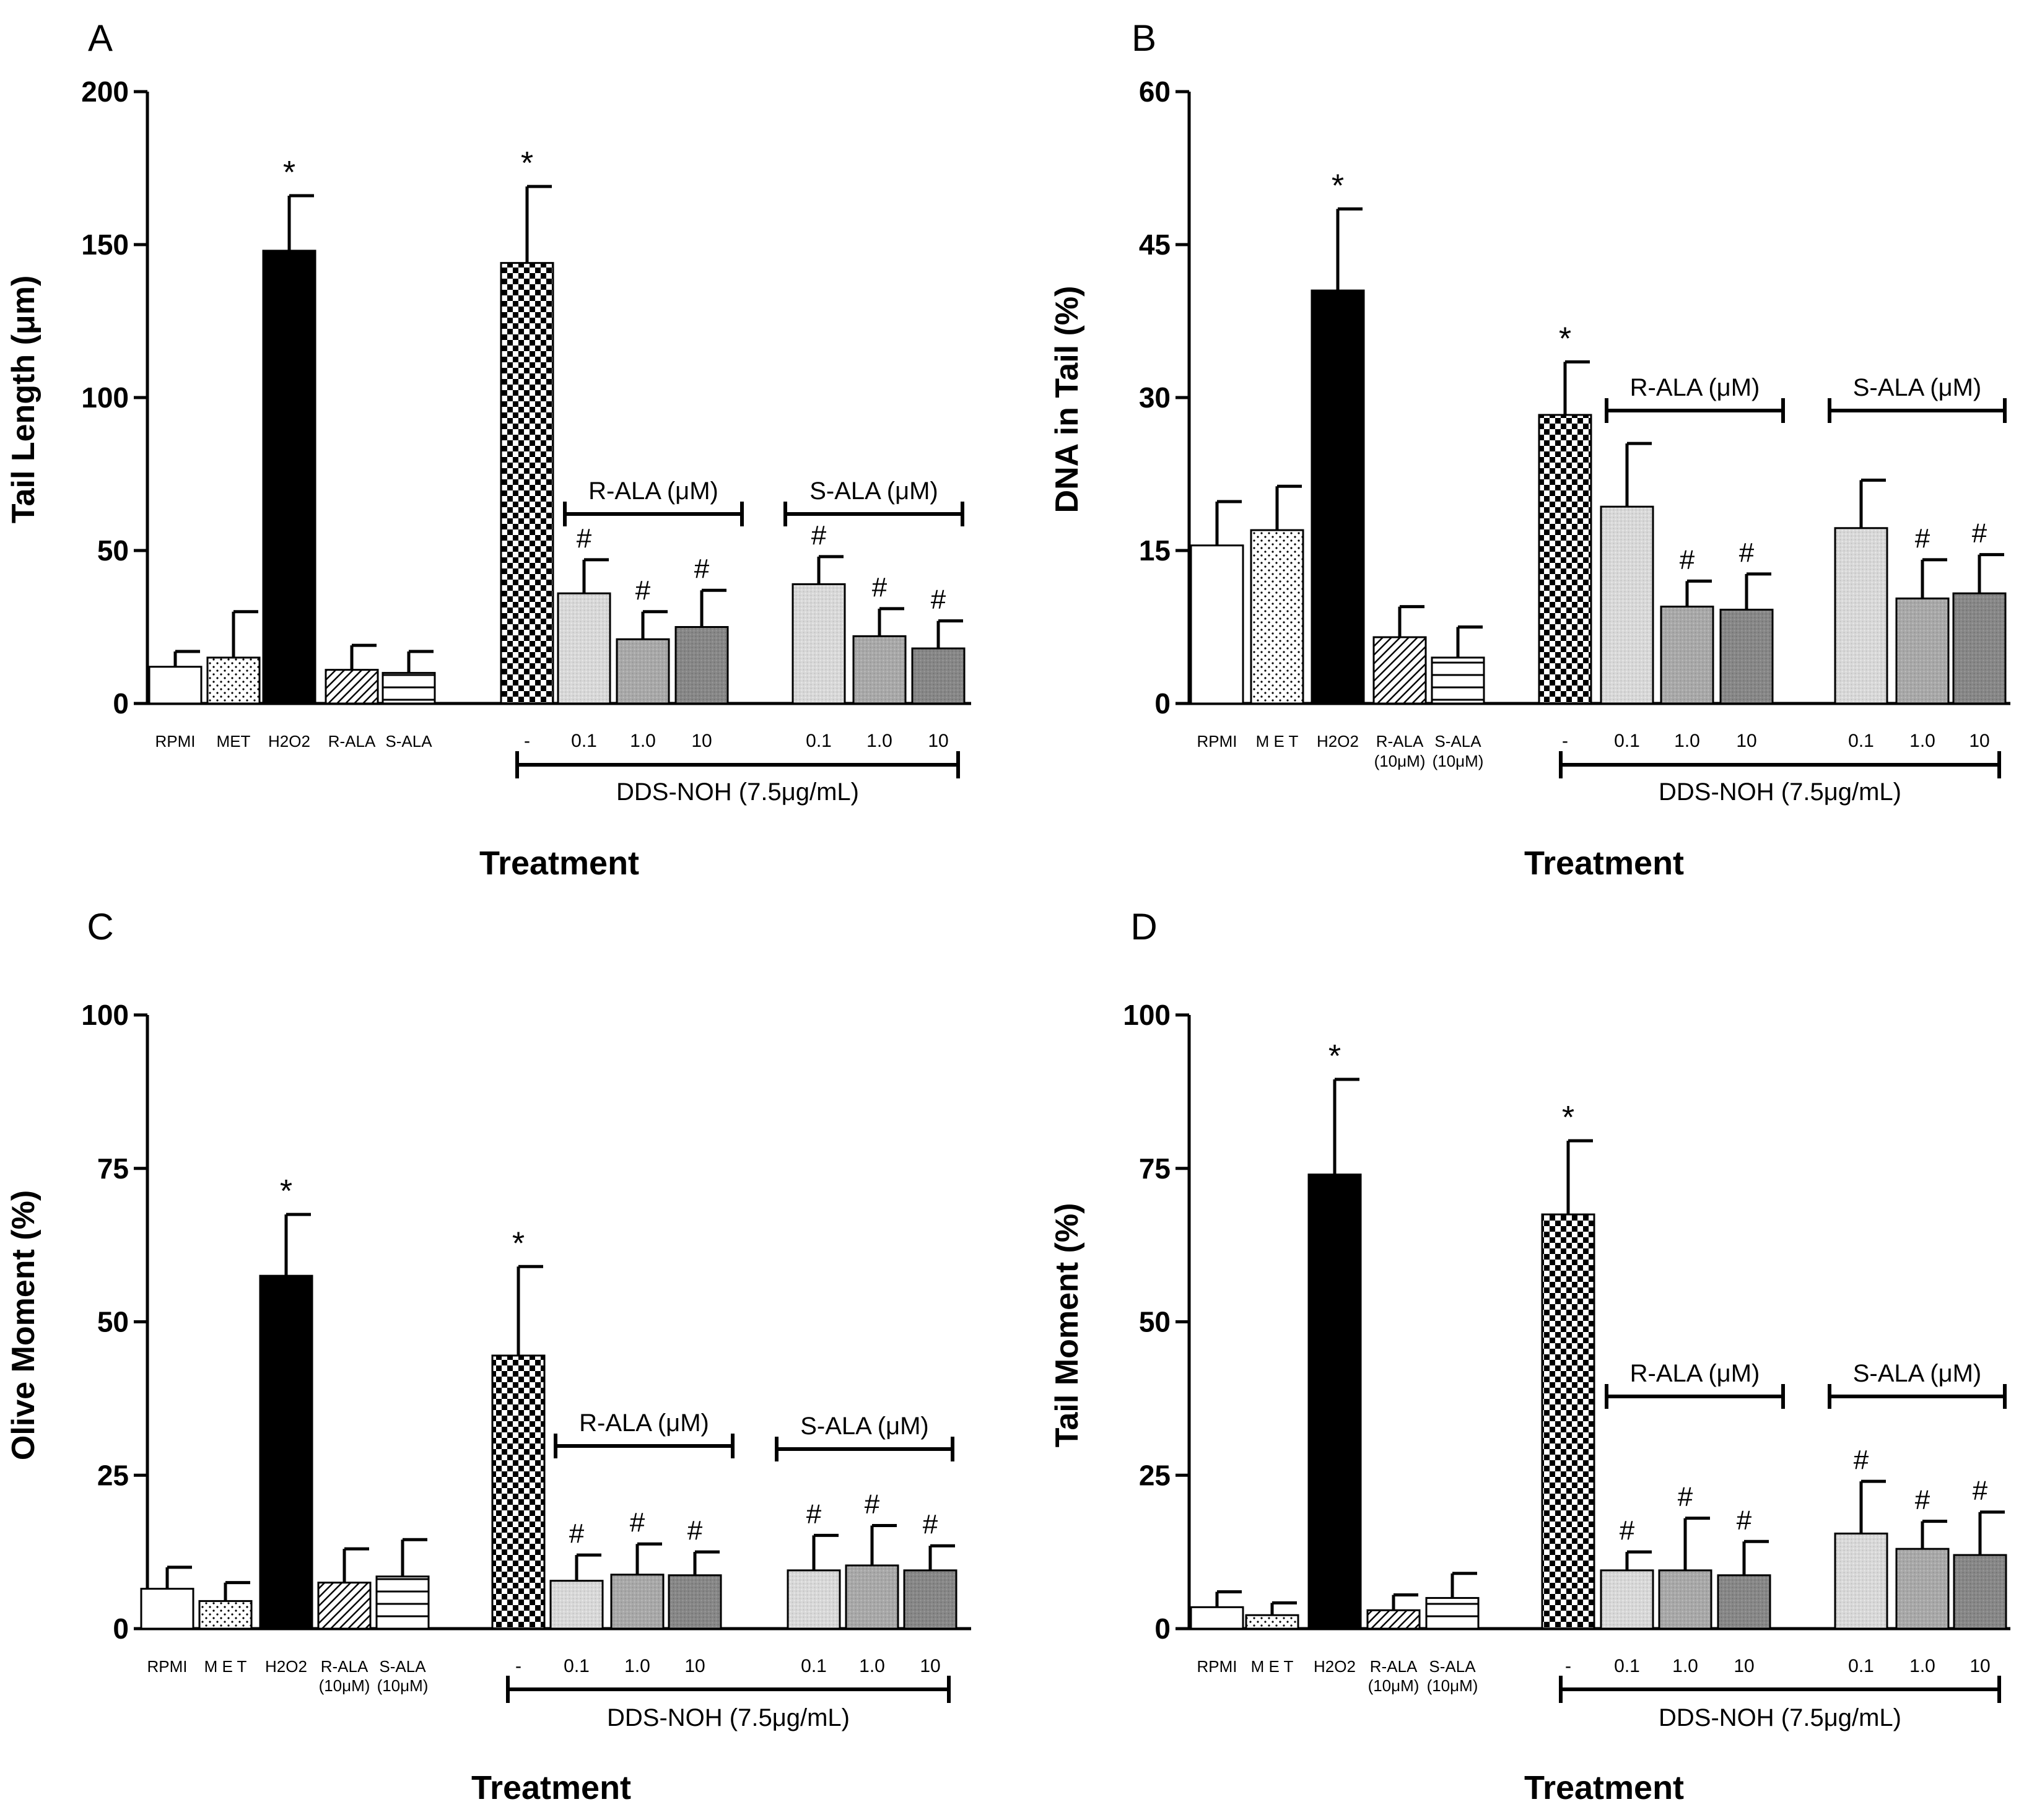 The image size is (2024, 1820). I want to click on y-tick-label: 45, so click(1155, 245).